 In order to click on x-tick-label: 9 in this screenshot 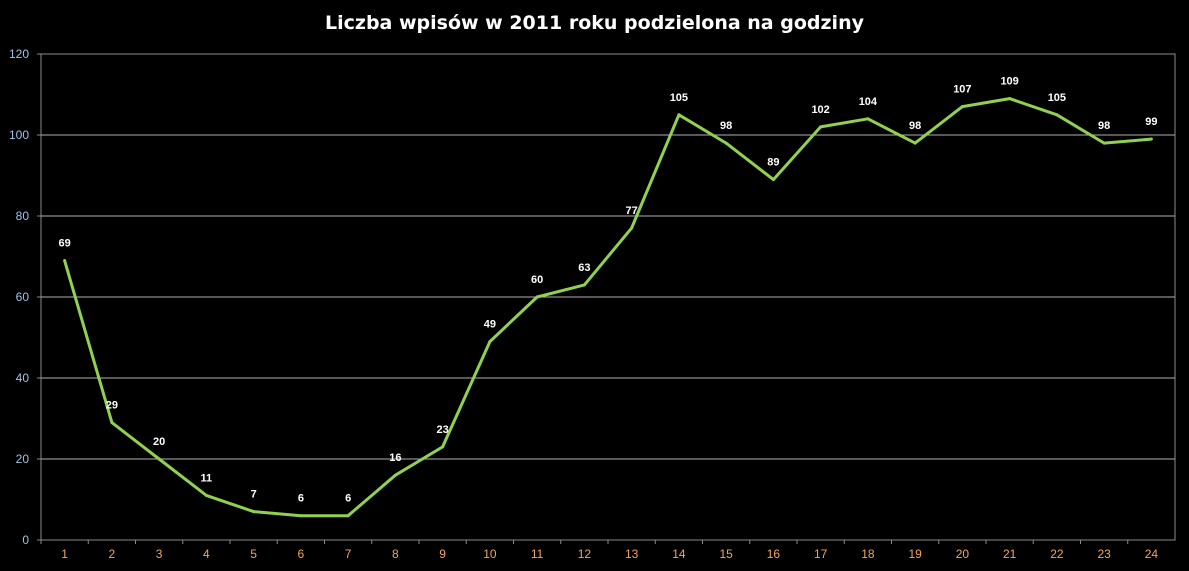, I will do `click(442, 554)`.